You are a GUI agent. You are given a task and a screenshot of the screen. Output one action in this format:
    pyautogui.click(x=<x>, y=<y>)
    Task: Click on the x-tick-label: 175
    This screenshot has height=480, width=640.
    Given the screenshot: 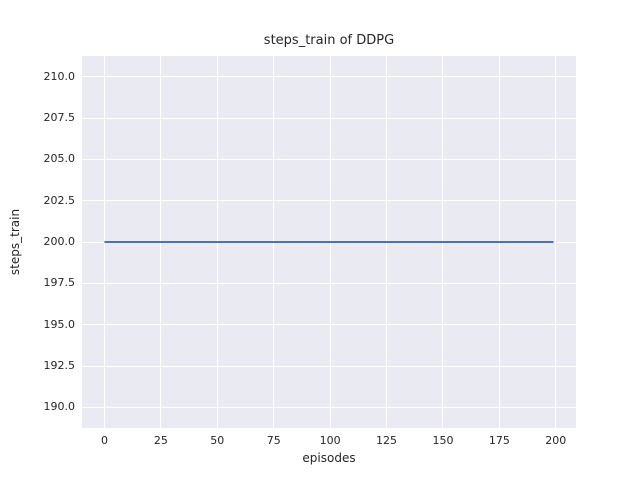 What is the action you would take?
    pyautogui.click(x=499, y=440)
    